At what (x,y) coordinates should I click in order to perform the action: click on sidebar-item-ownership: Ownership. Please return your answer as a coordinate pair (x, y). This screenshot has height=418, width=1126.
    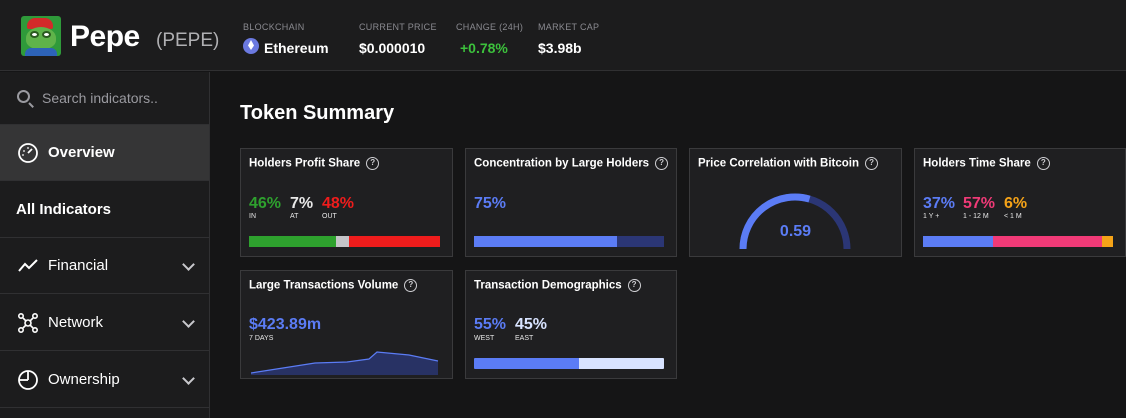
    Looking at the image, I should click on (104, 380).